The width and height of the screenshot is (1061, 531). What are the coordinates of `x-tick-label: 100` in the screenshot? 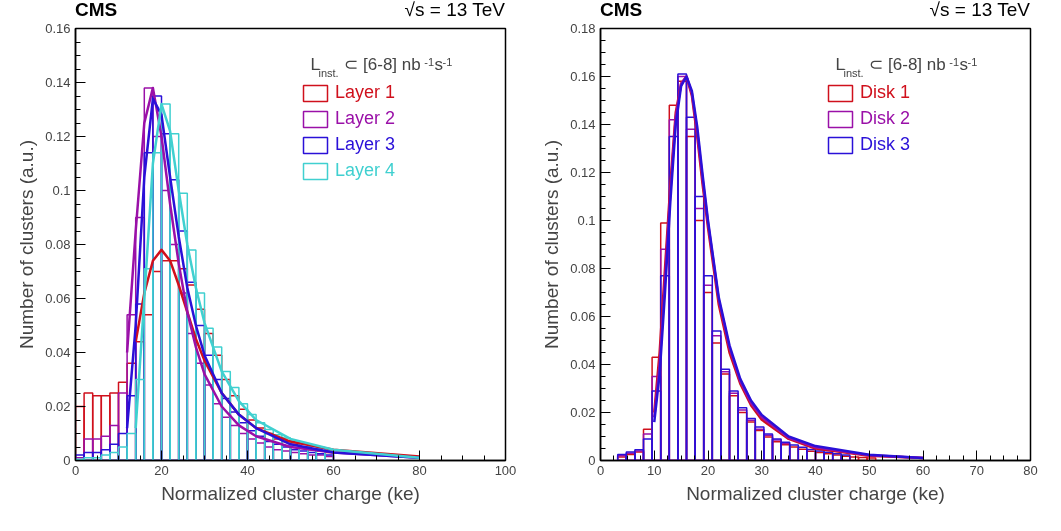 It's located at (505, 470).